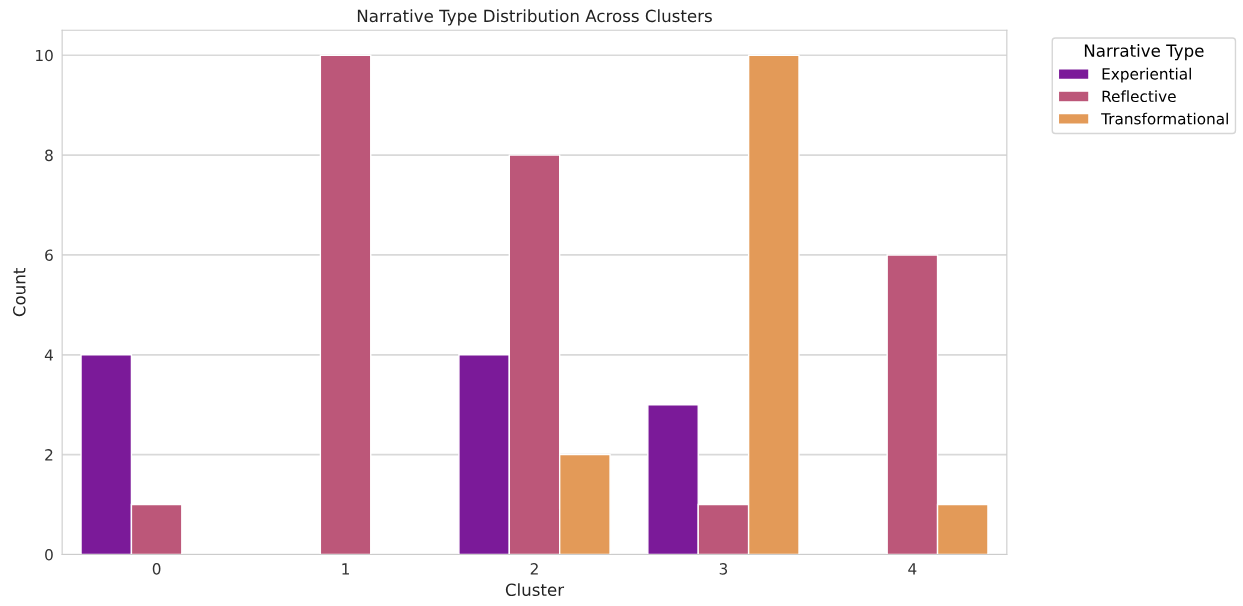 The image size is (1243, 606). I want to click on y-tick-label: 2, so click(49, 455).